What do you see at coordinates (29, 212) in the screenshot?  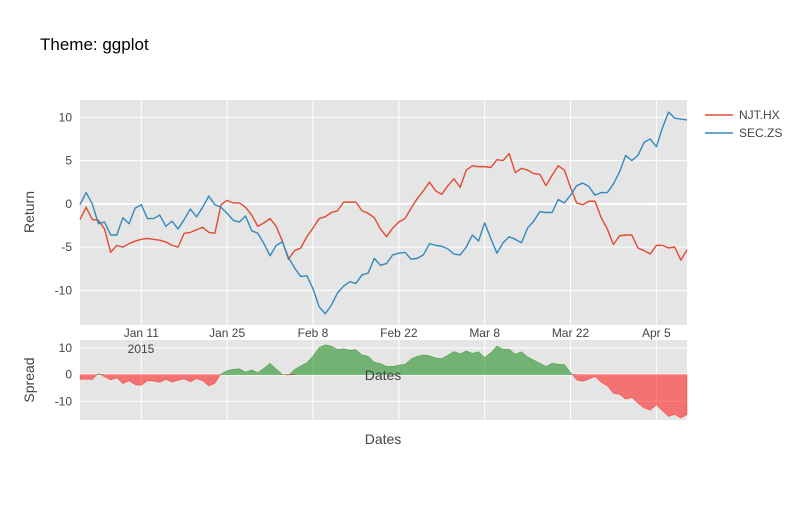 I see `top-y-axis-title: Return` at bounding box center [29, 212].